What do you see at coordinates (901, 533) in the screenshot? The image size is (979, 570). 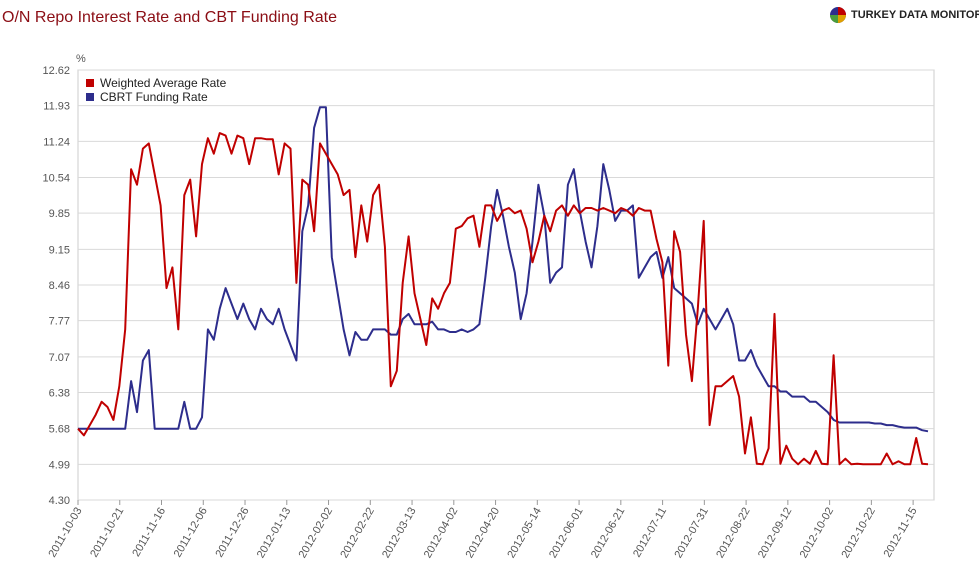 I see `x-tick-label: 2012-11-15` at bounding box center [901, 533].